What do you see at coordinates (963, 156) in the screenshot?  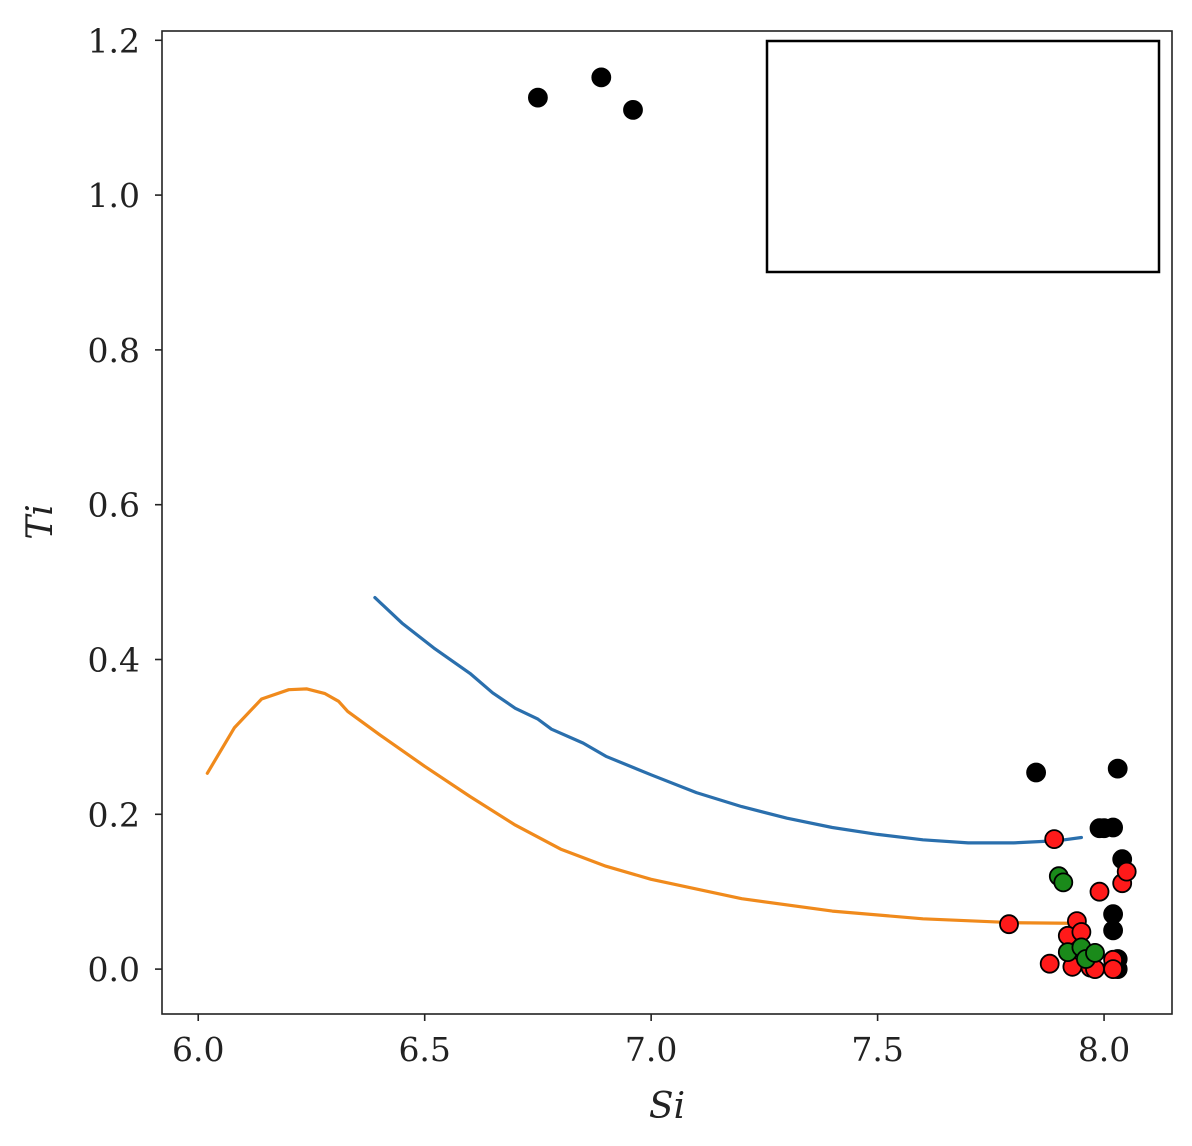 I see `legend-box` at bounding box center [963, 156].